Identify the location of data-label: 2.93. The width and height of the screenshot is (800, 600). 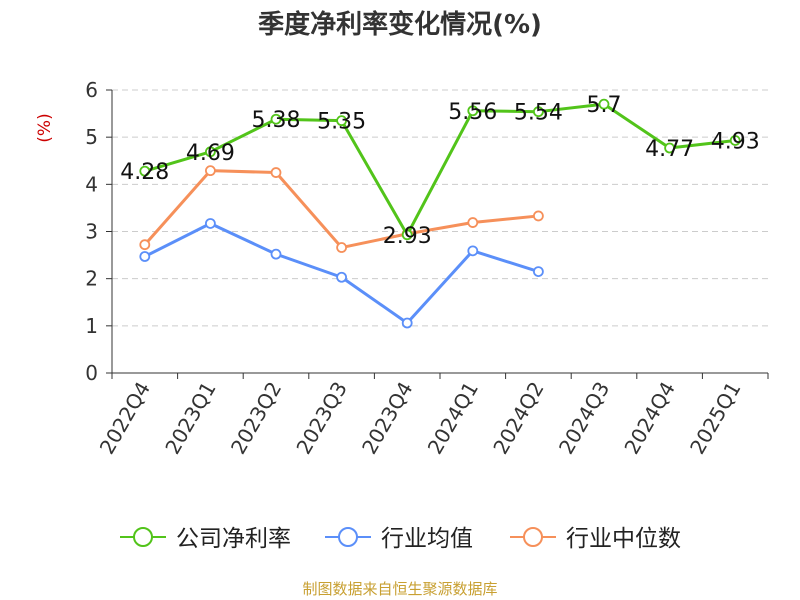
(407, 236).